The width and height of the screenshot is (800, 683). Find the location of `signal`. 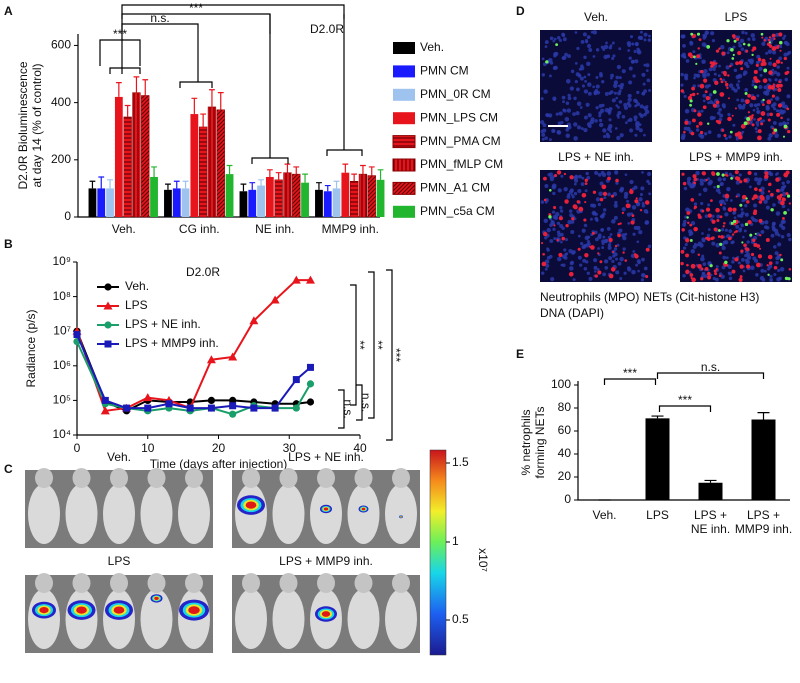

signal is located at coordinates (119, 610).